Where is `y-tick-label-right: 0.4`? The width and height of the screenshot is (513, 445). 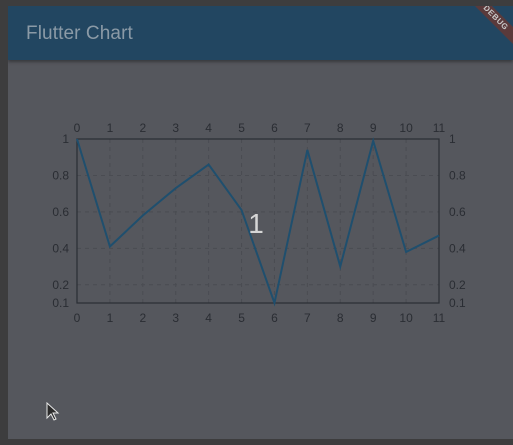
y-tick-label-right: 0.4 is located at coordinates (457, 248).